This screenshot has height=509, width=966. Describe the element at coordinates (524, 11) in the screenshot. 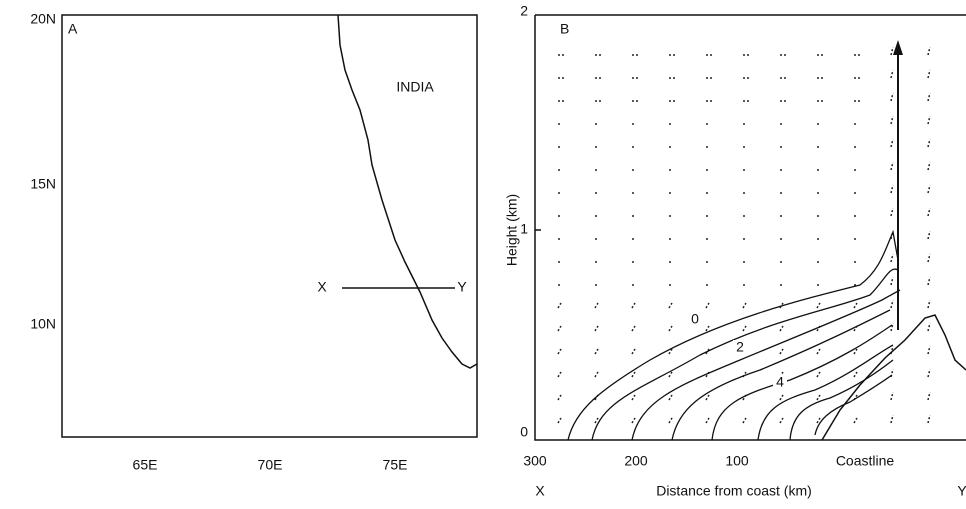

I see `y-tick-label: 2` at that location.